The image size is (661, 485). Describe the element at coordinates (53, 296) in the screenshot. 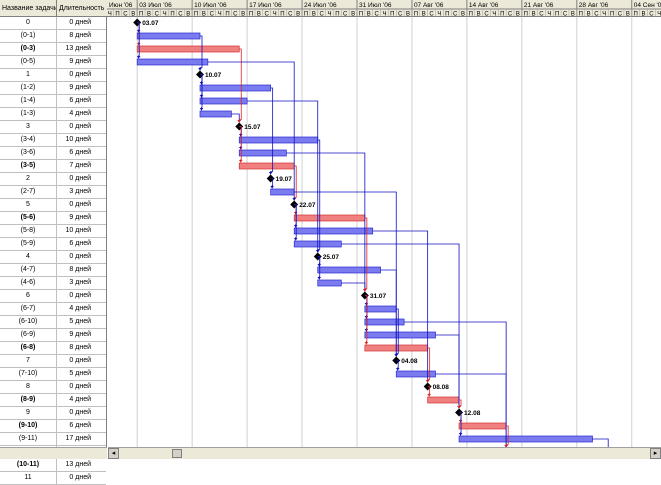

I see `table-row: 6 0 дней` at that location.